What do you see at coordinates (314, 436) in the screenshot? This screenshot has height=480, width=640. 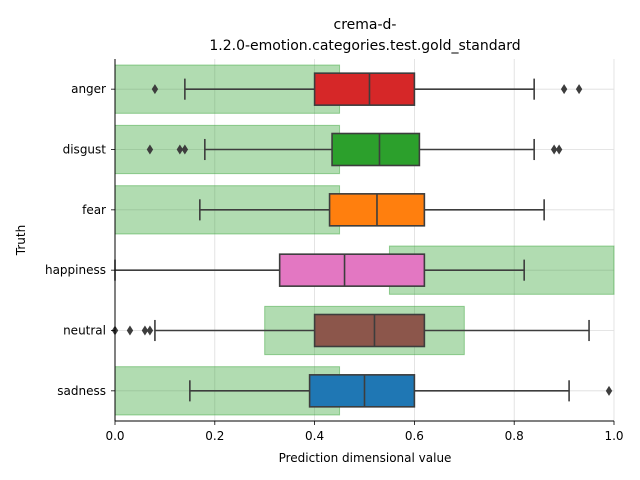 I see `x-tick-label: 0.4` at bounding box center [314, 436].